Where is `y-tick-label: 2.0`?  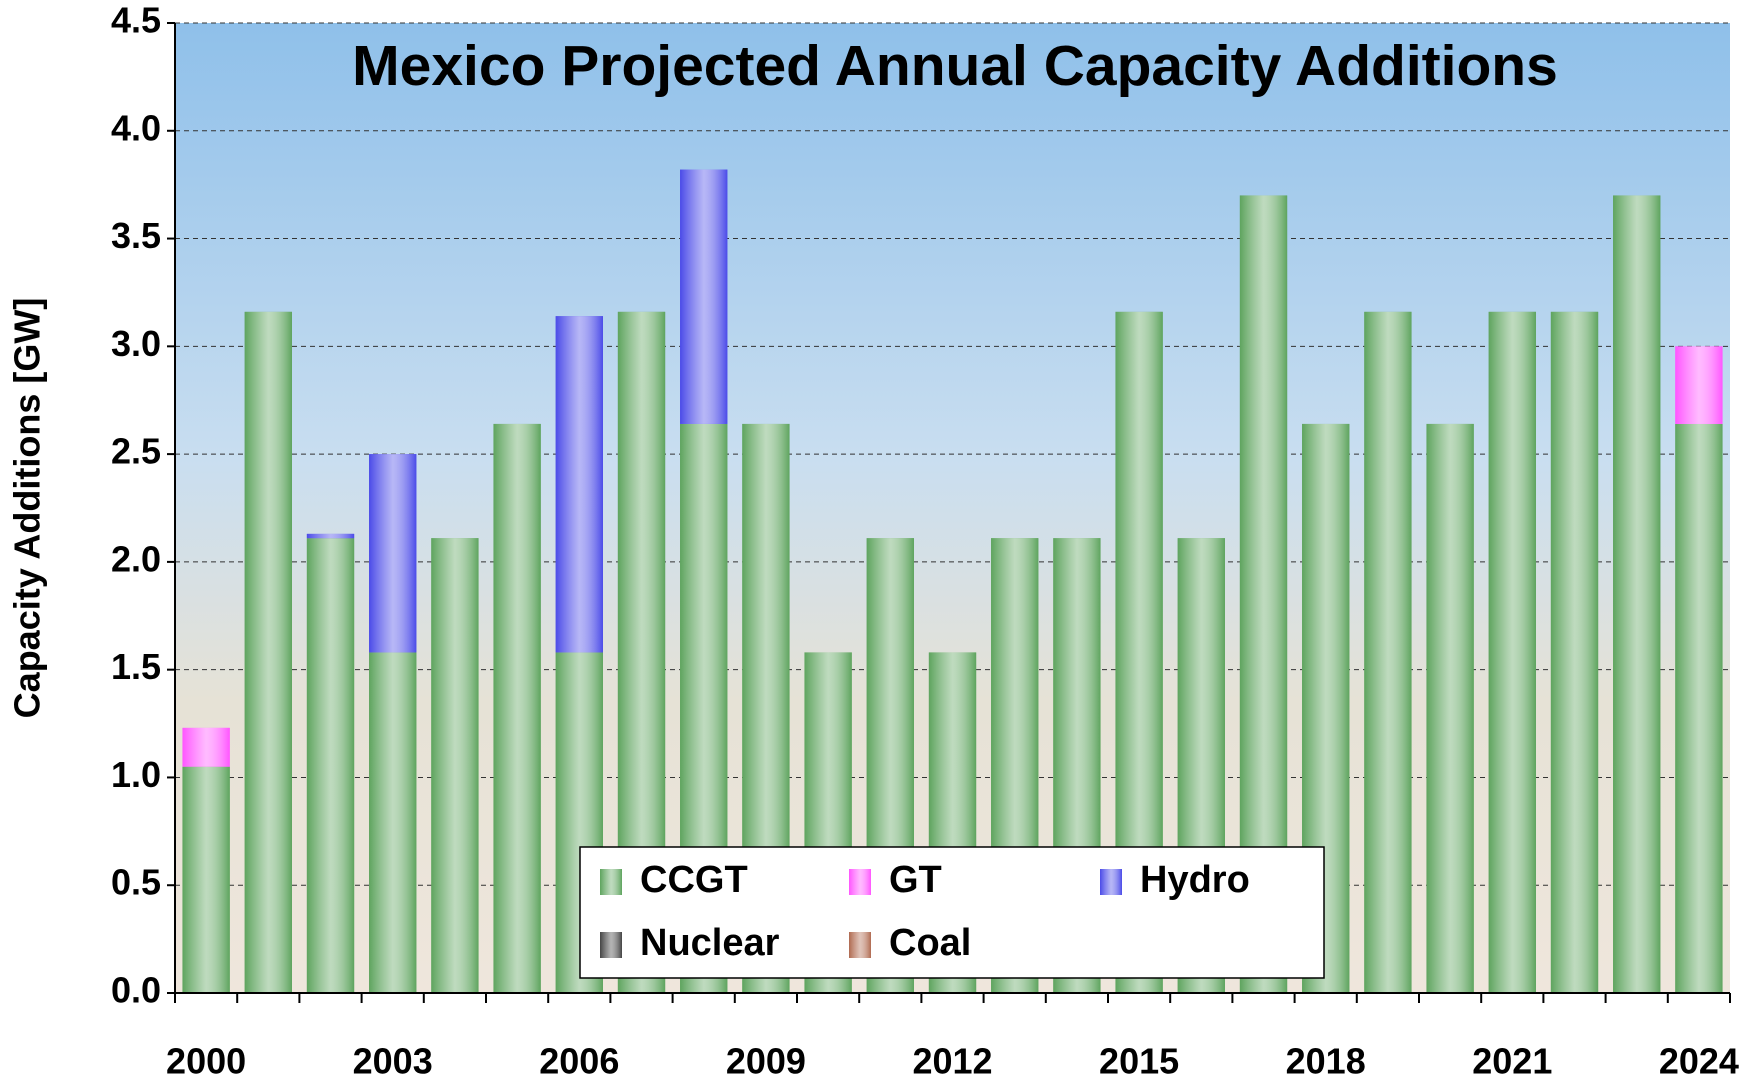 y-tick-label: 2.0 is located at coordinates (136, 558).